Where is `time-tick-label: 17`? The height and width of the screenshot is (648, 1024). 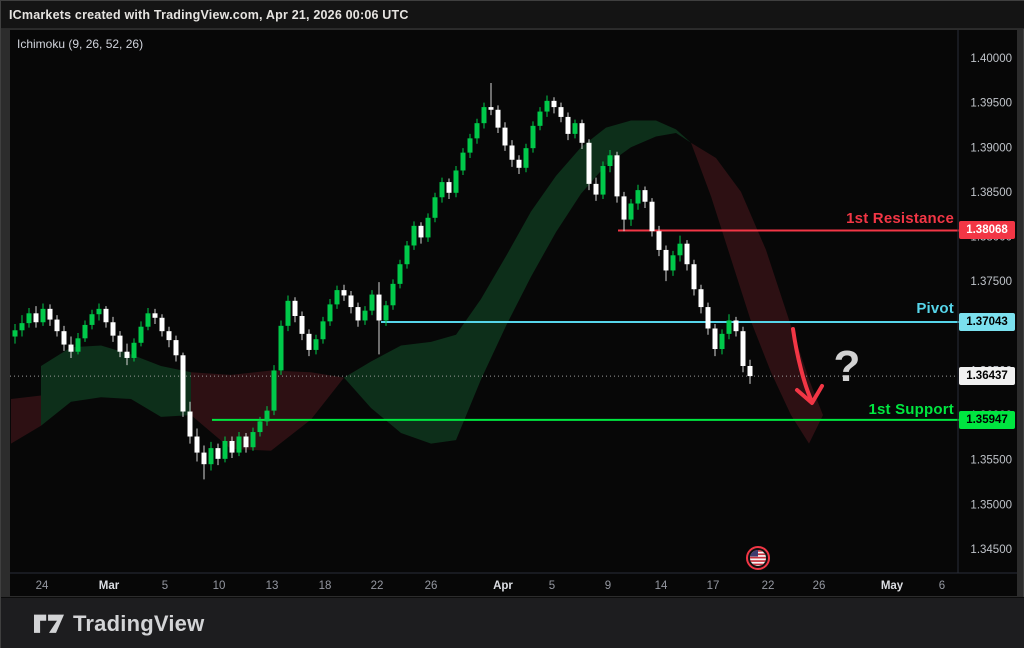
time-tick-label: 17 is located at coordinates (713, 586).